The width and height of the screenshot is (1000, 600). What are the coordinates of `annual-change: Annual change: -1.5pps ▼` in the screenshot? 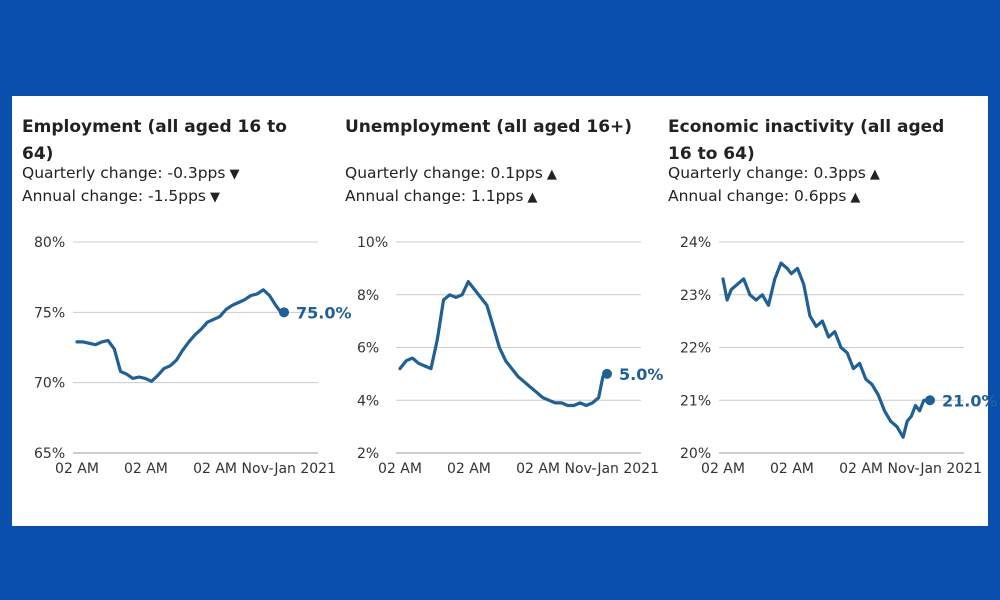 It's located at (182, 197).